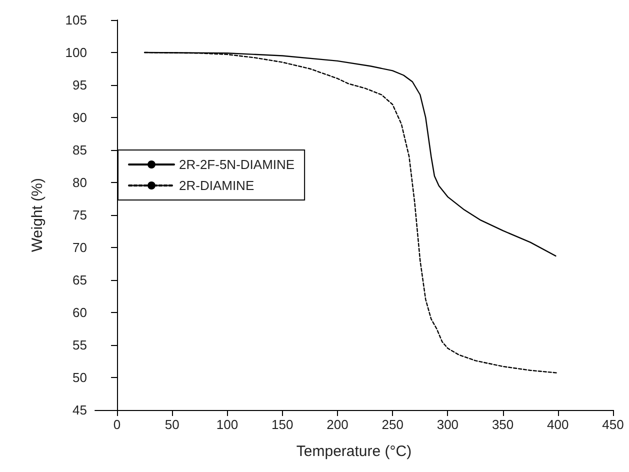 The image size is (629, 472). I want to click on y-tick-label: 55, so click(79, 345).